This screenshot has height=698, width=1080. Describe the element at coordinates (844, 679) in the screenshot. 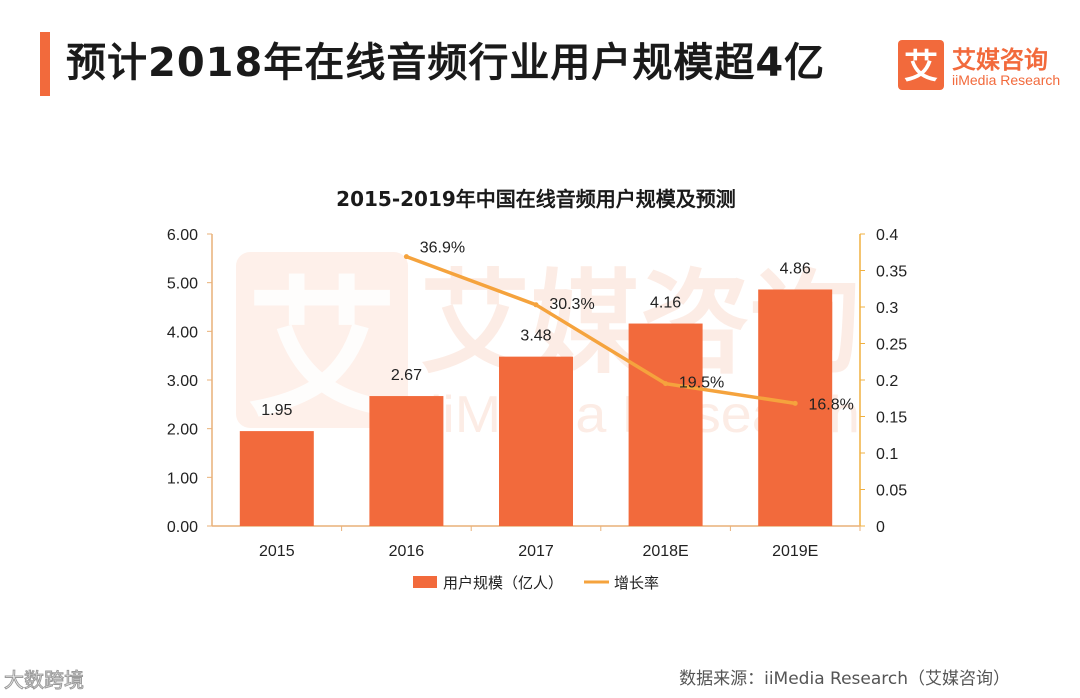

I see `data-source: 数据来源：iiMedia Research（艾媒咨询）` at that location.